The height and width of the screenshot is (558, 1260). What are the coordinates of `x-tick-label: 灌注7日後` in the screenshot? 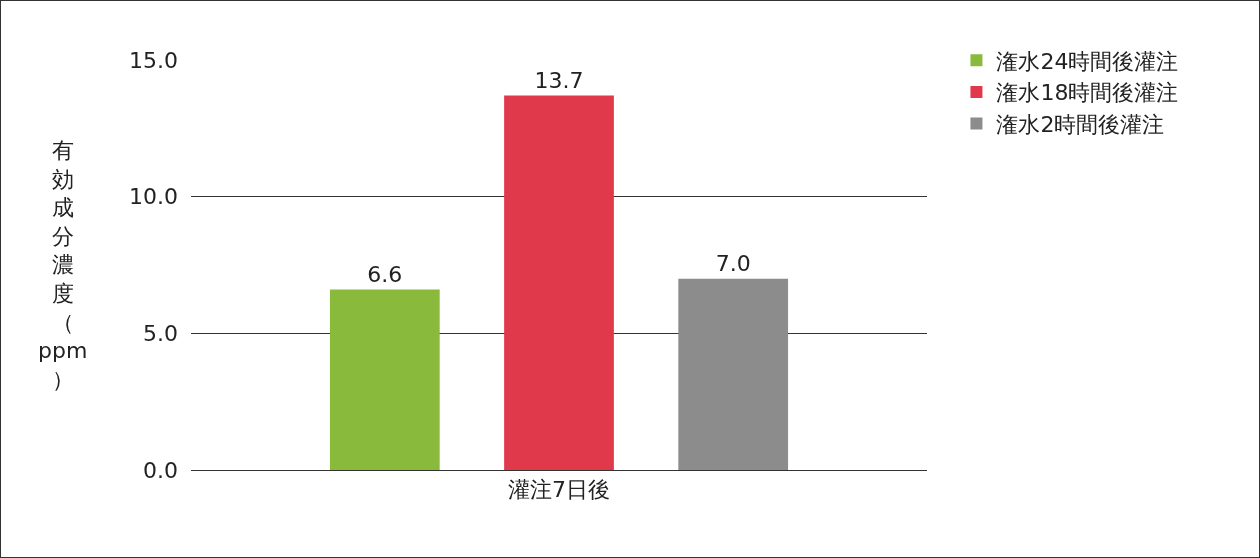 It's located at (559, 490).